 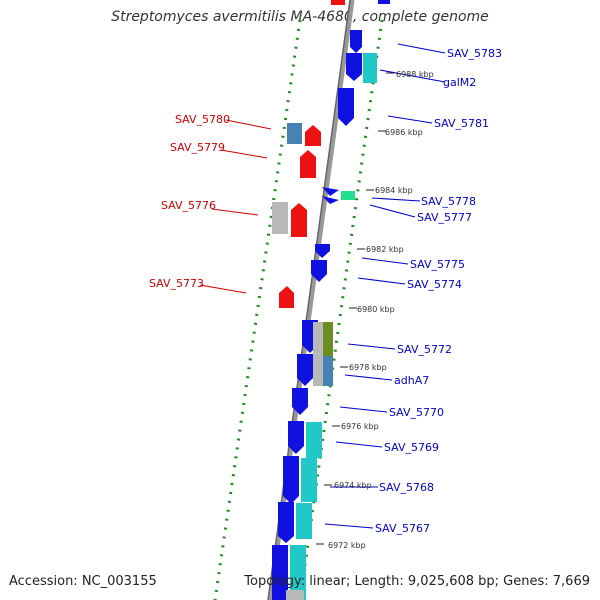 I want to click on gene-sav5770, so click(x=300, y=401).